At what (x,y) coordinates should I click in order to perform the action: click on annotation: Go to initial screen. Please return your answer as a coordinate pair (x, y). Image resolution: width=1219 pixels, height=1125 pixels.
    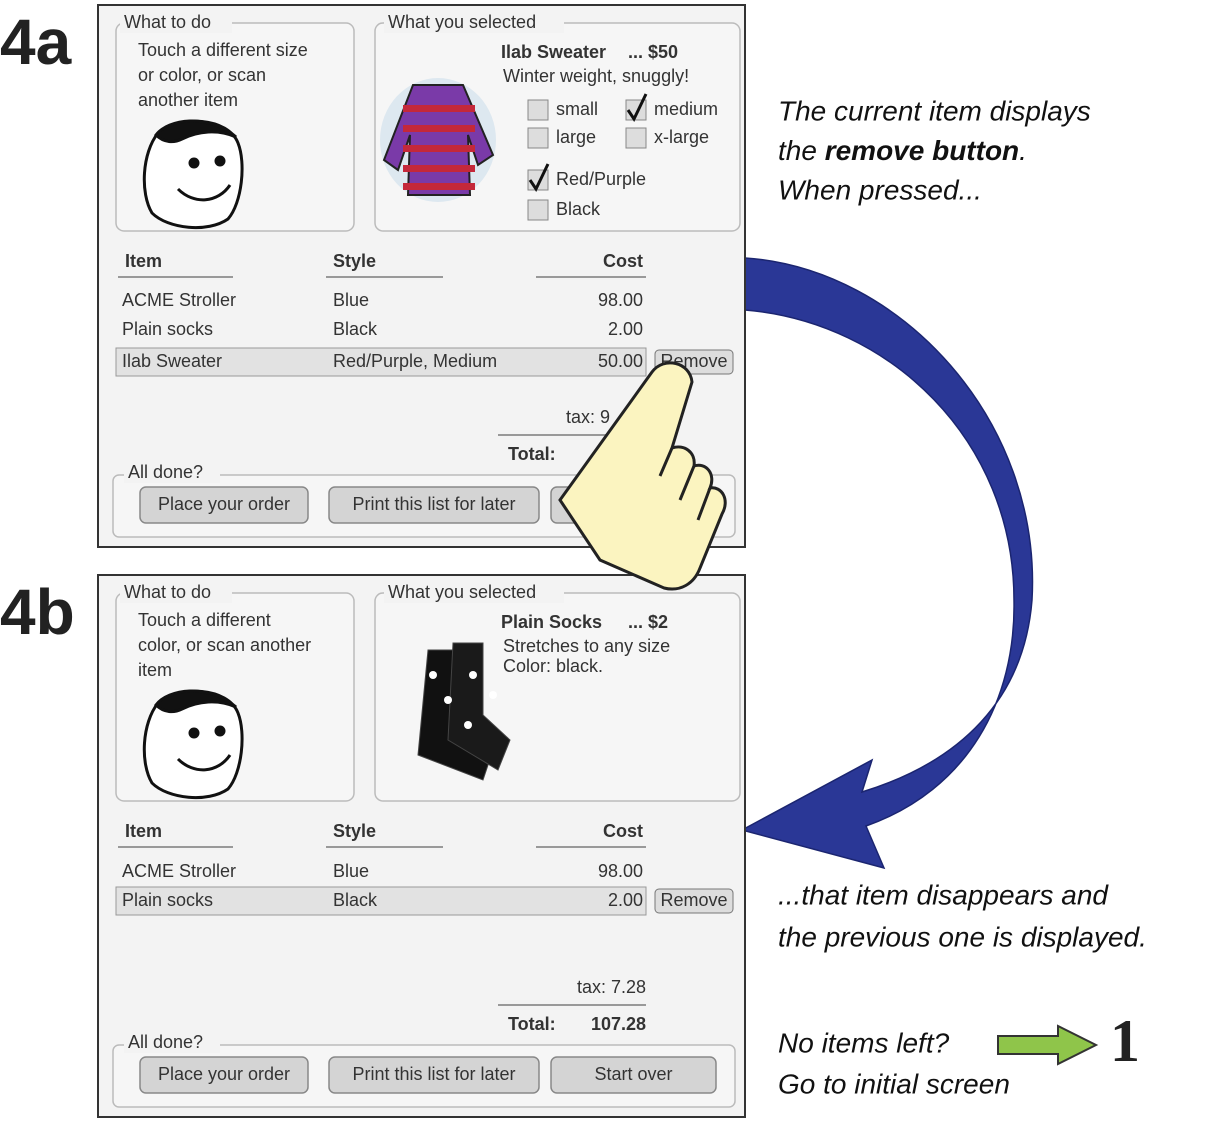
    Looking at the image, I should click on (894, 1083).